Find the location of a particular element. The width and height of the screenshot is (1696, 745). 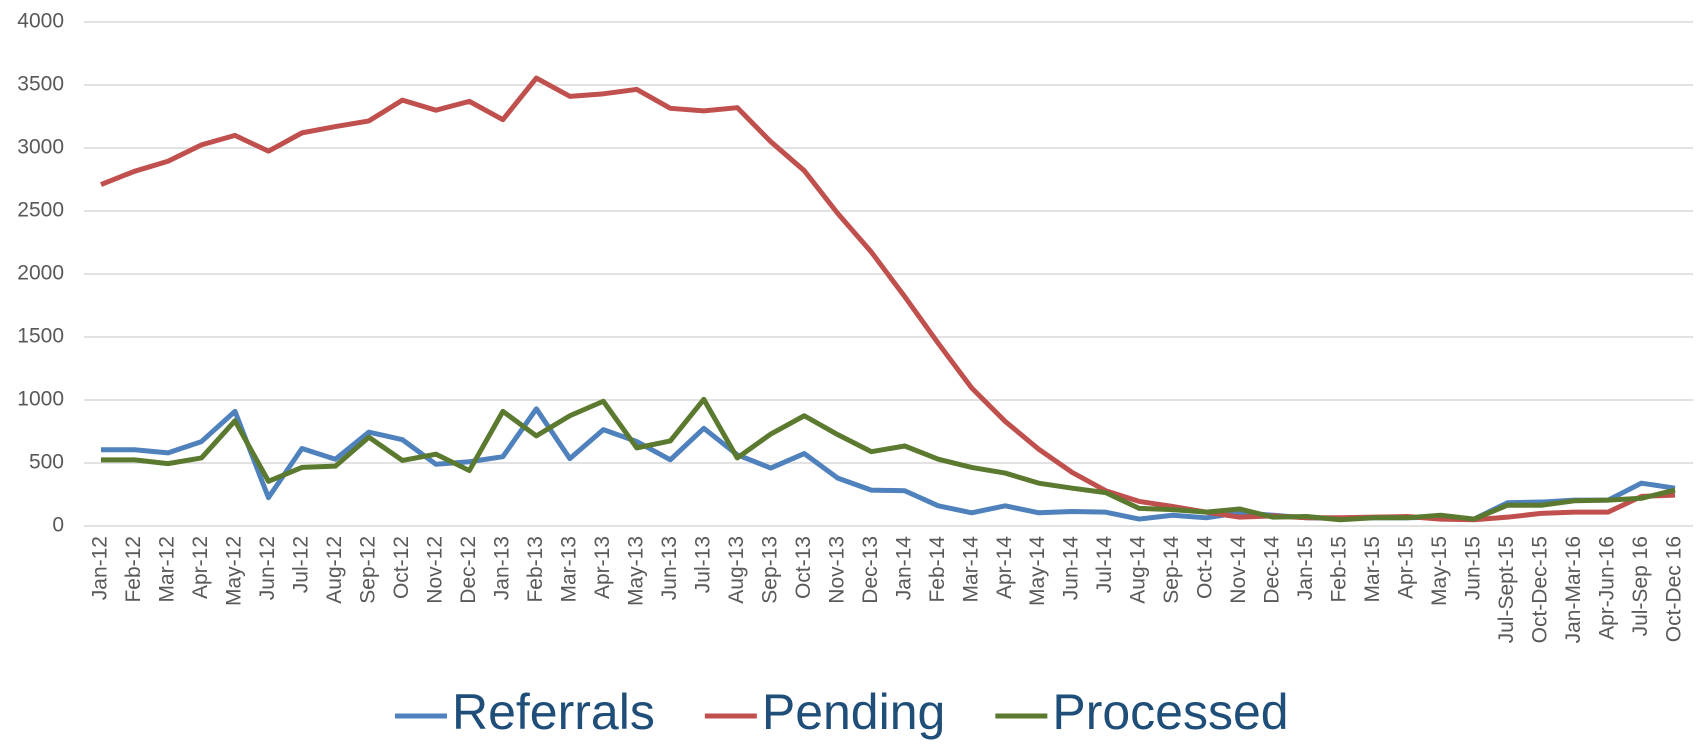

x-tick-label: Jun-15 is located at coordinates (1473, 568).